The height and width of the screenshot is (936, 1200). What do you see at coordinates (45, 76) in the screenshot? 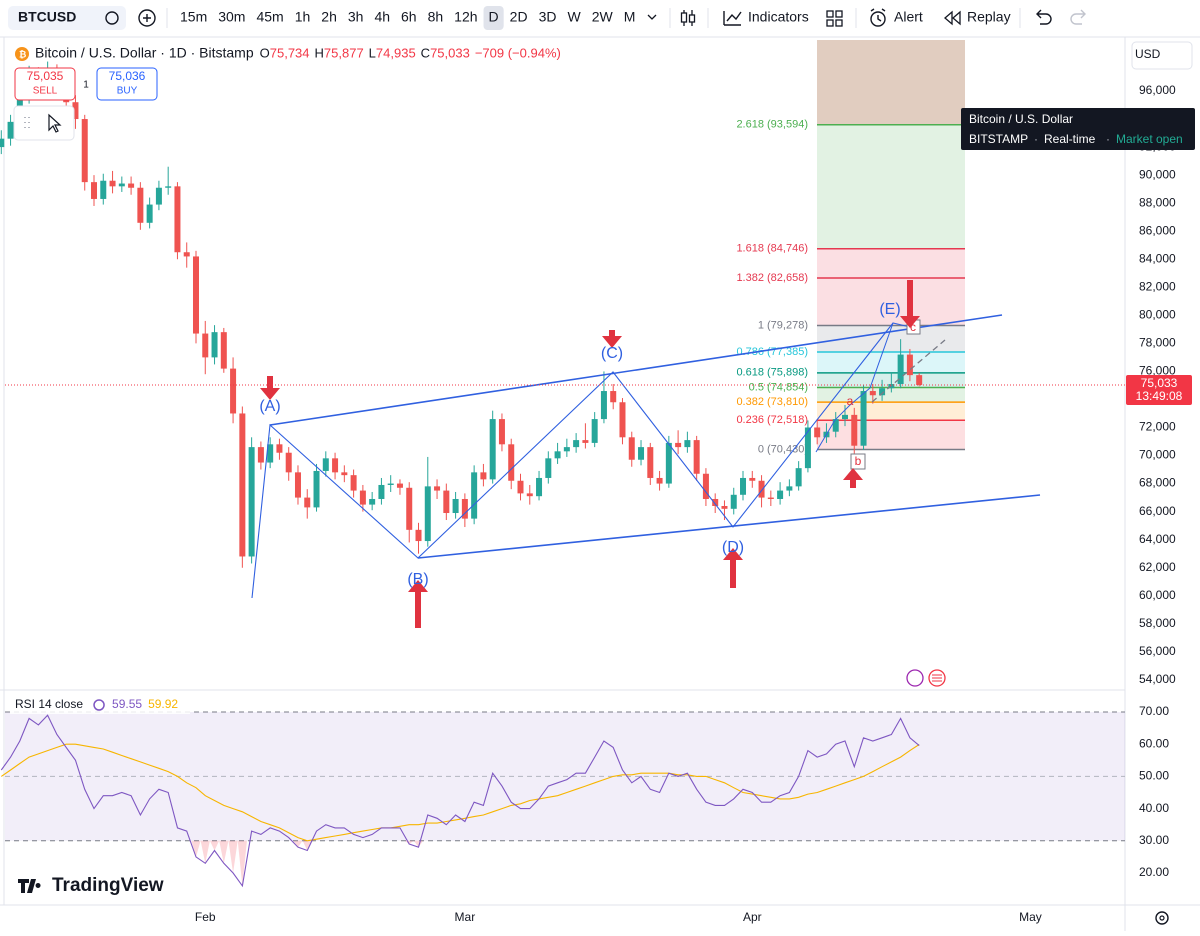
I see `sell-price: 75,035` at bounding box center [45, 76].